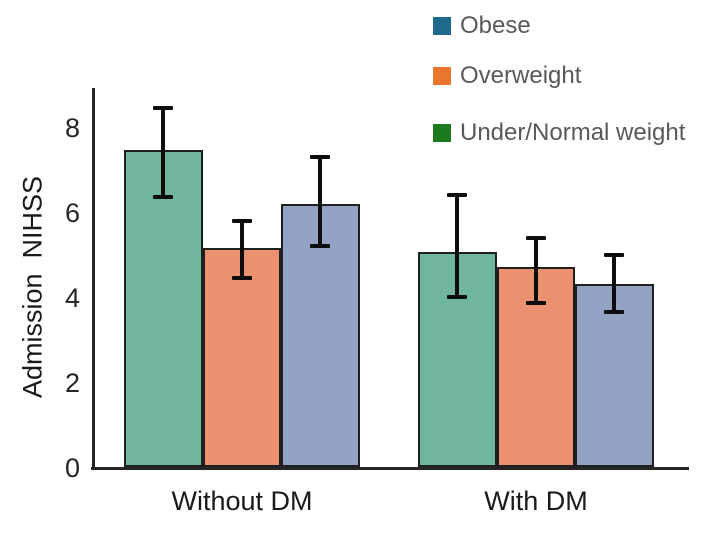 This screenshot has width=725, height=540. I want to click on legend-item-obese: Obese, so click(482, 26).